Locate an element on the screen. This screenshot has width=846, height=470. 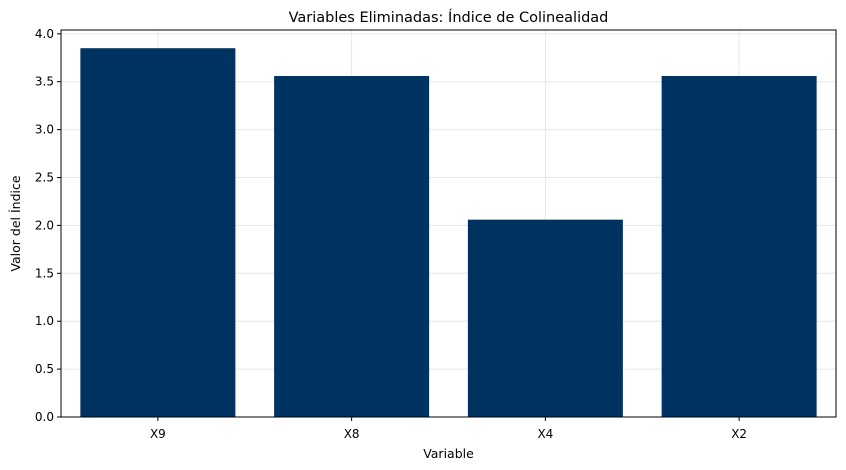
bar-x2 is located at coordinates (739, 246).